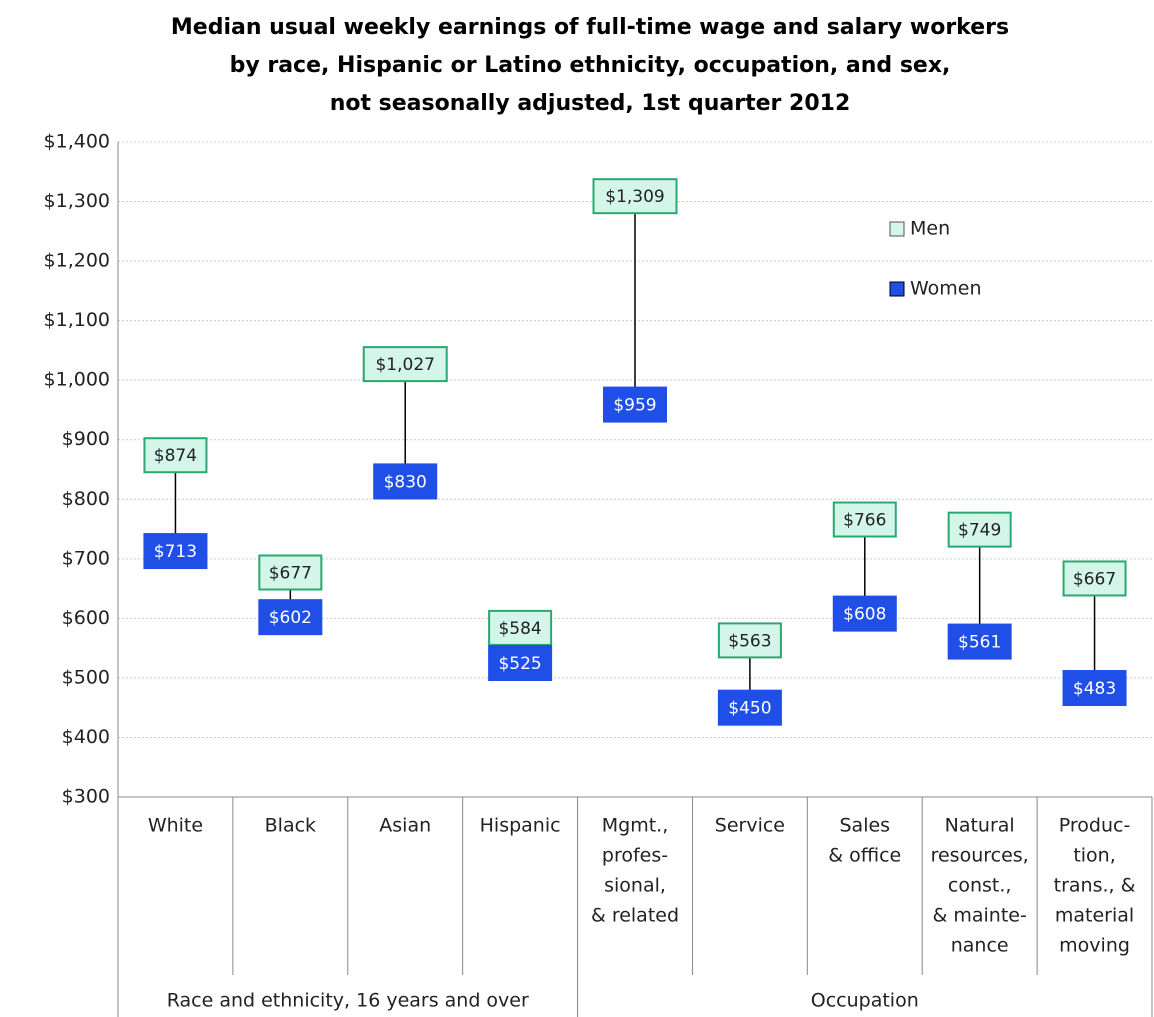  I want to click on data-label: $584, so click(519, 629).